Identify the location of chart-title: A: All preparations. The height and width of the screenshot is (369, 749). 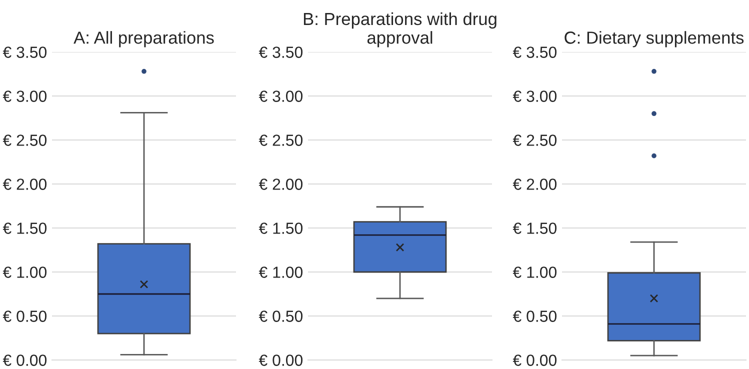
(144, 39).